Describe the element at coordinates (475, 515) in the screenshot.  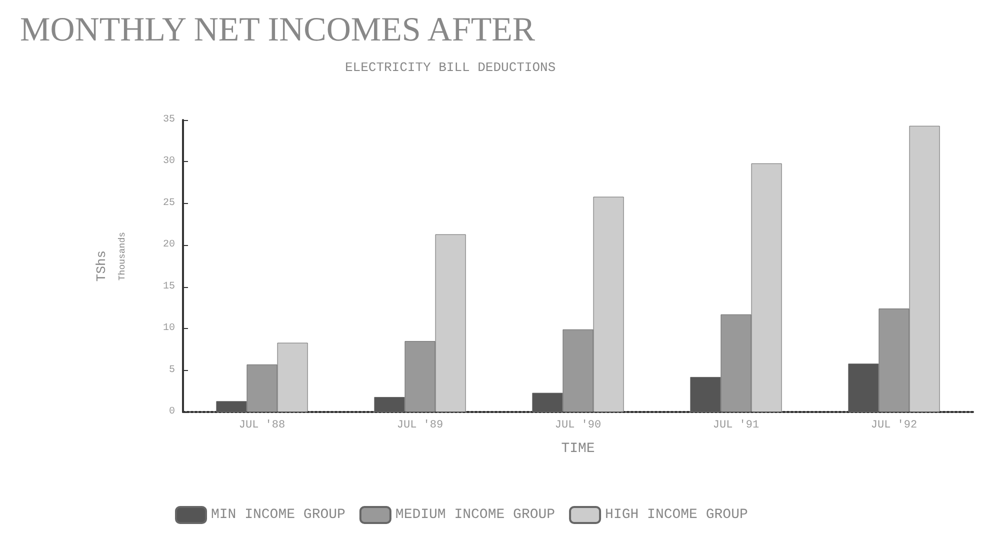
I see `legend-label: MEDIUM INCOME GROUP` at that location.